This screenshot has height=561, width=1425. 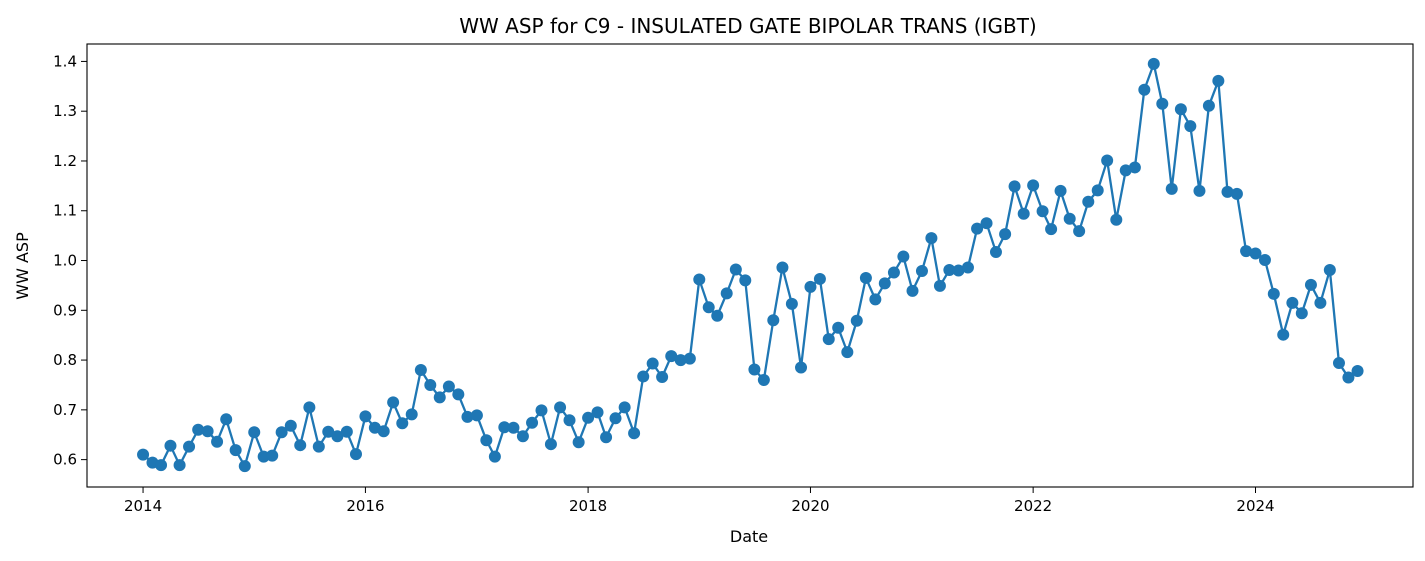 I want to click on y-tick-label: 0.9, so click(x=65, y=310).